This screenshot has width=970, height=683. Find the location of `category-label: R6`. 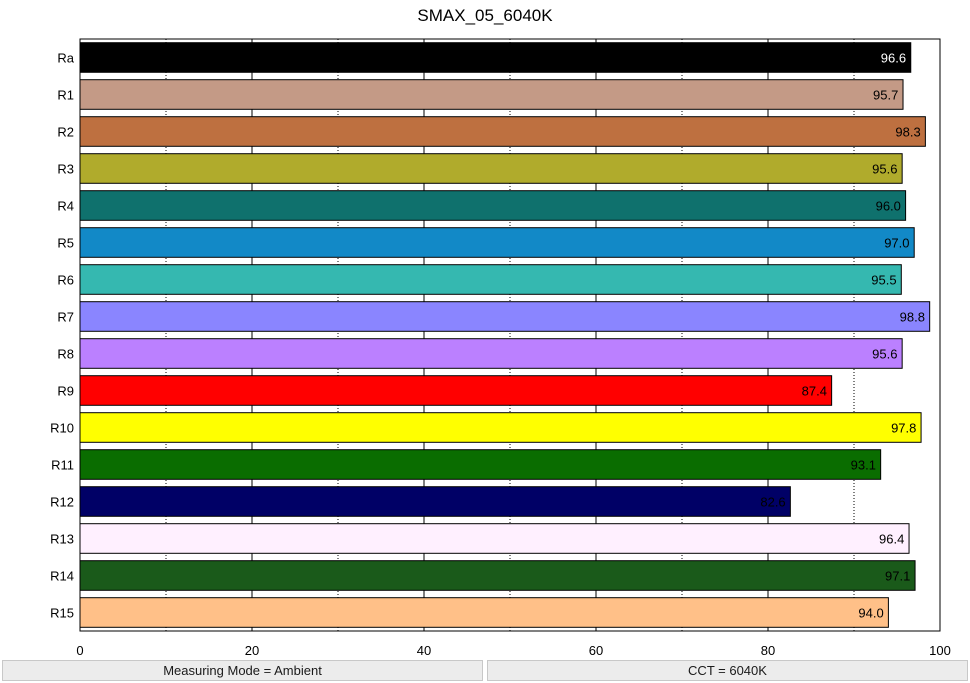

category-label: R6 is located at coordinates (65, 280).